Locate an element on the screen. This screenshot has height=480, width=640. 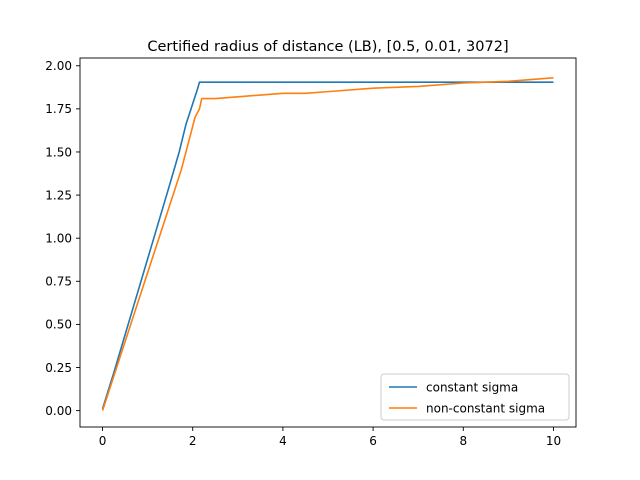
x-tick-label: 0 is located at coordinates (103, 441).